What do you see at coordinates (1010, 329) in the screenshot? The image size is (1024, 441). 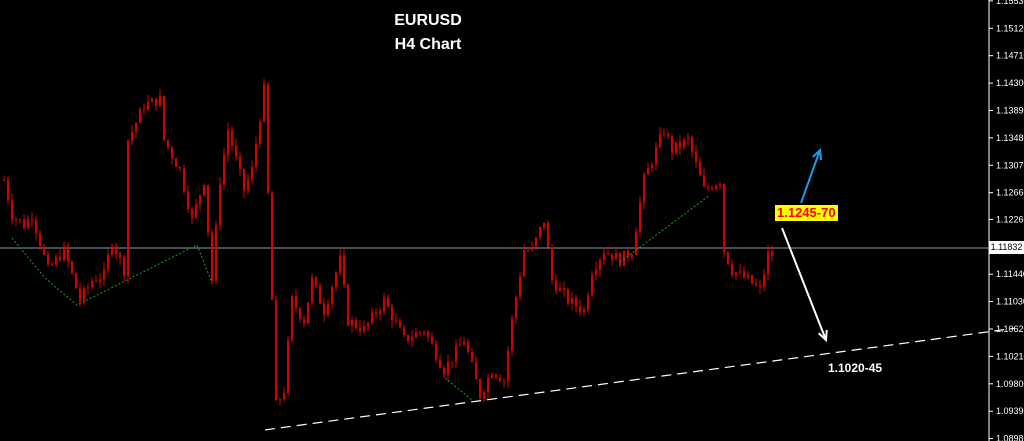 I see `y-tick-label: 1.10620` at bounding box center [1010, 329].